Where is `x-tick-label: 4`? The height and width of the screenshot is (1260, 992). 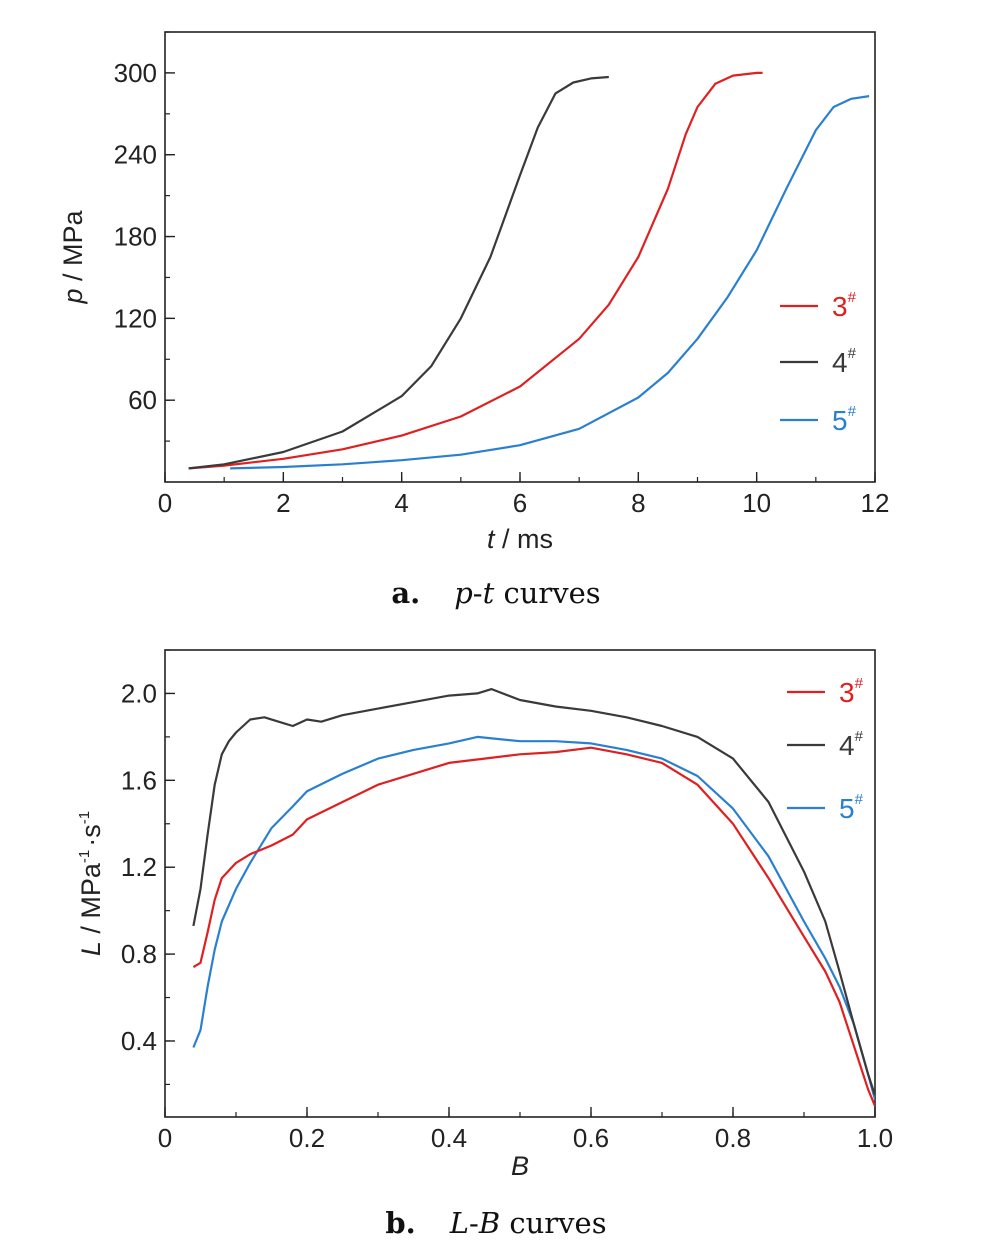
x-tick-label: 4 is located at coordinates (401, 503).